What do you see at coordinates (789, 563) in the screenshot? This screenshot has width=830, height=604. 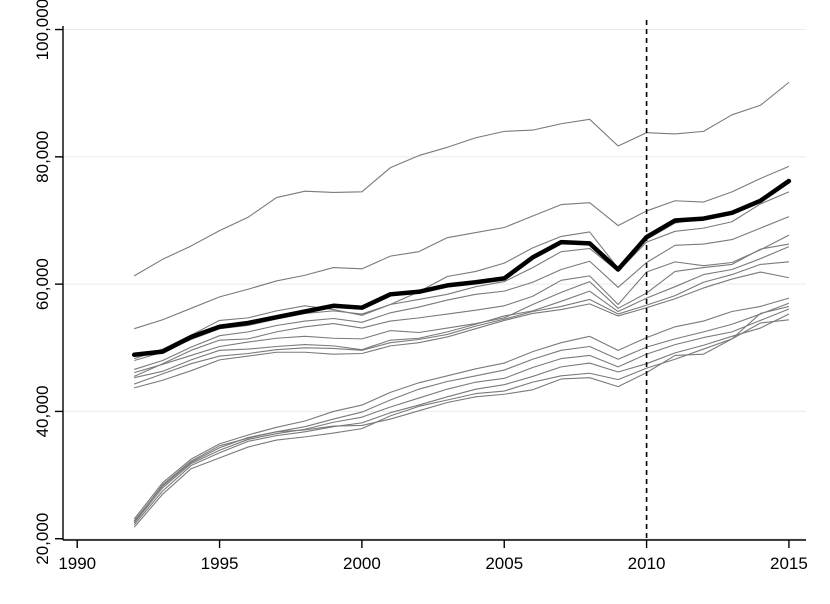 I see `x-tick-label-2015: 2015` at bounding box center [789, 563].